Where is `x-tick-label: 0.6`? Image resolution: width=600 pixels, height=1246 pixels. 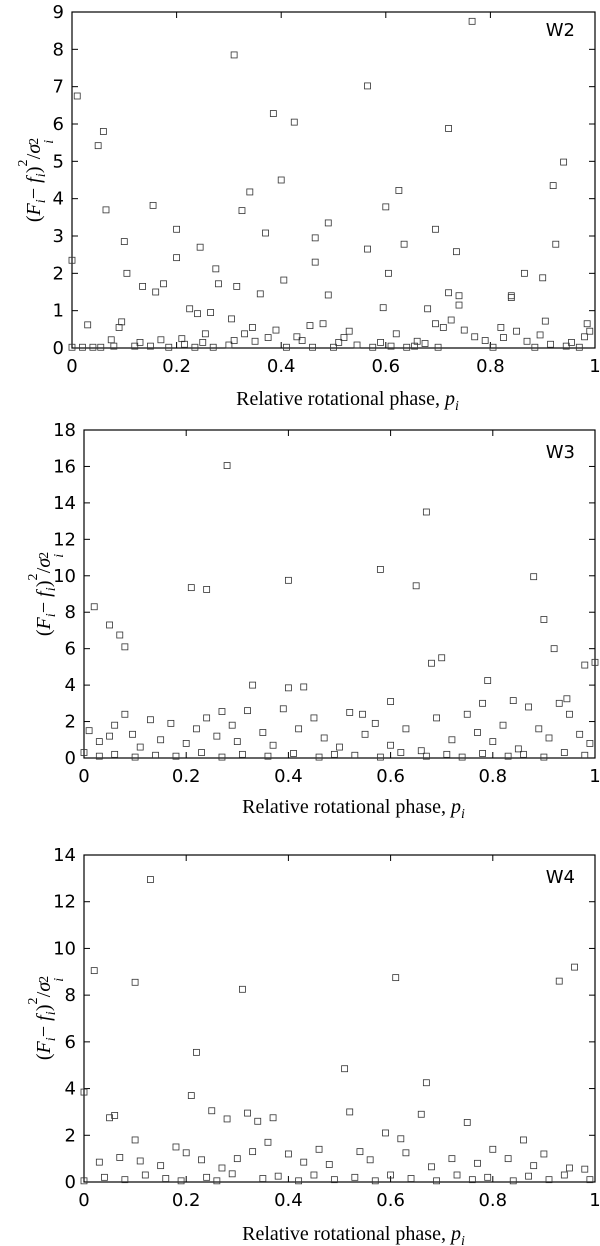 x-tick-label: 0.6 is located at coordinates (390, 1200).